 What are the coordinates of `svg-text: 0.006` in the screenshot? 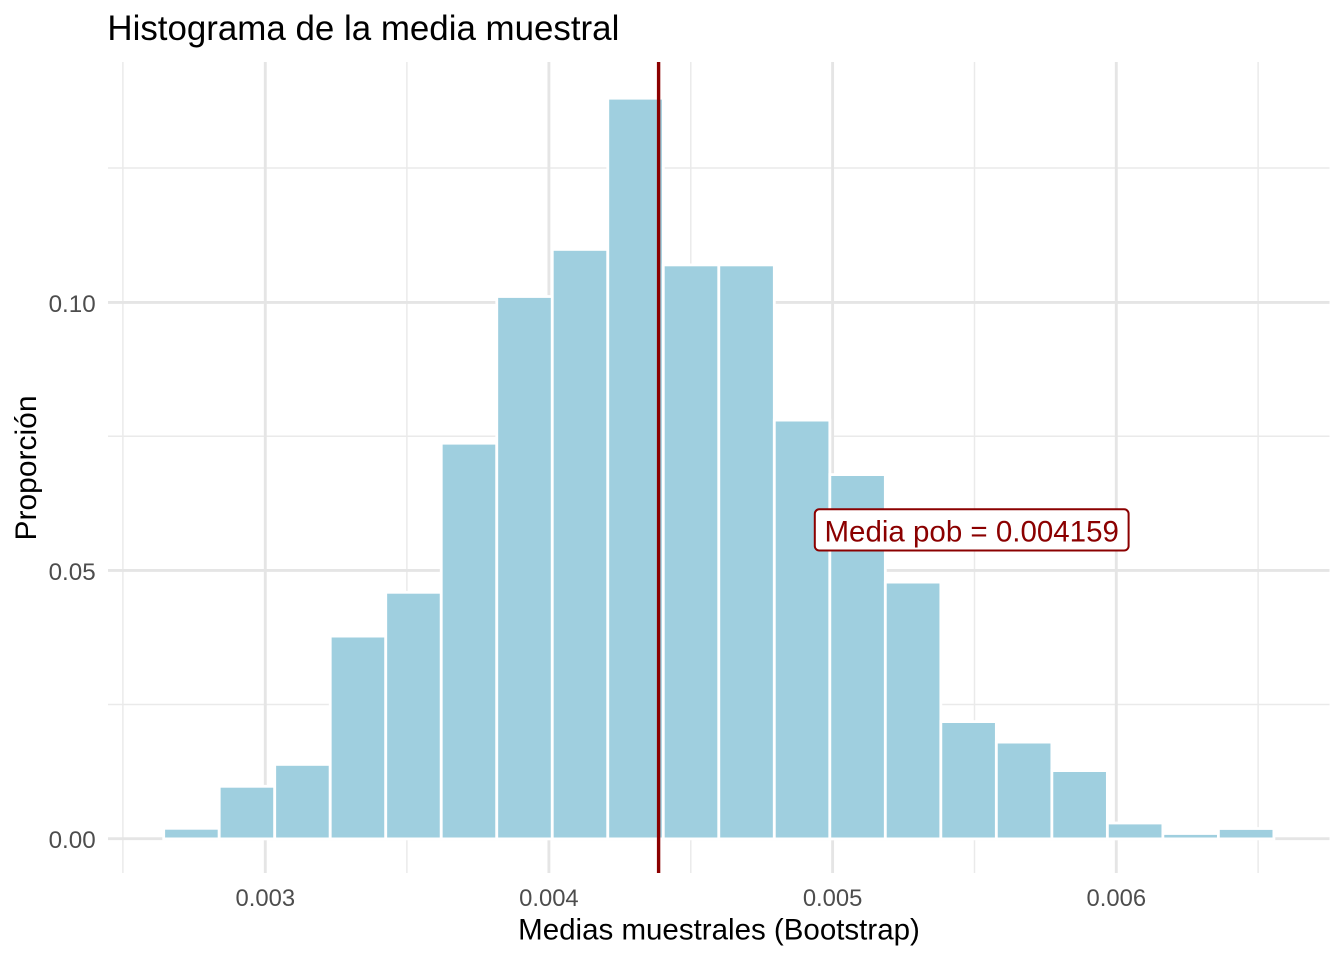 It's located at (1117, 898).